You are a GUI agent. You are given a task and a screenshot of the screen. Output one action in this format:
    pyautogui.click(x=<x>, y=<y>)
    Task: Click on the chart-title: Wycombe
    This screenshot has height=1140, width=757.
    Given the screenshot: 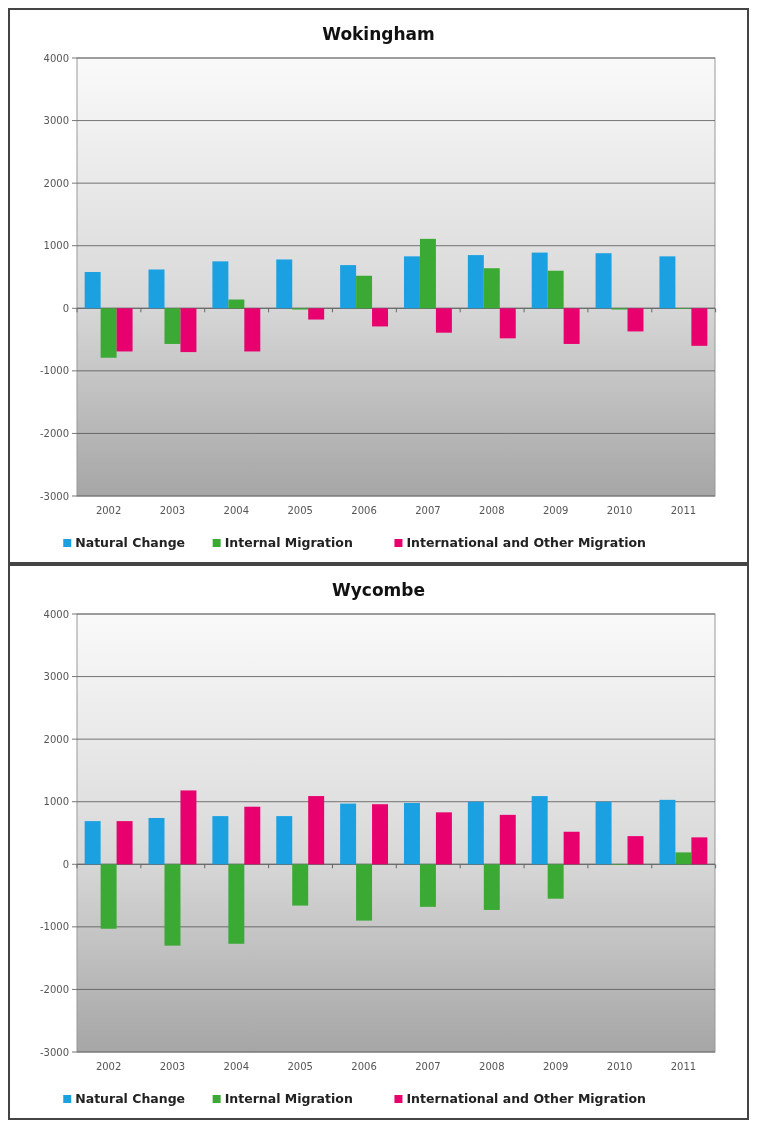 What is the action you would take?
    pyautogui.click(x=378, y=590)
    